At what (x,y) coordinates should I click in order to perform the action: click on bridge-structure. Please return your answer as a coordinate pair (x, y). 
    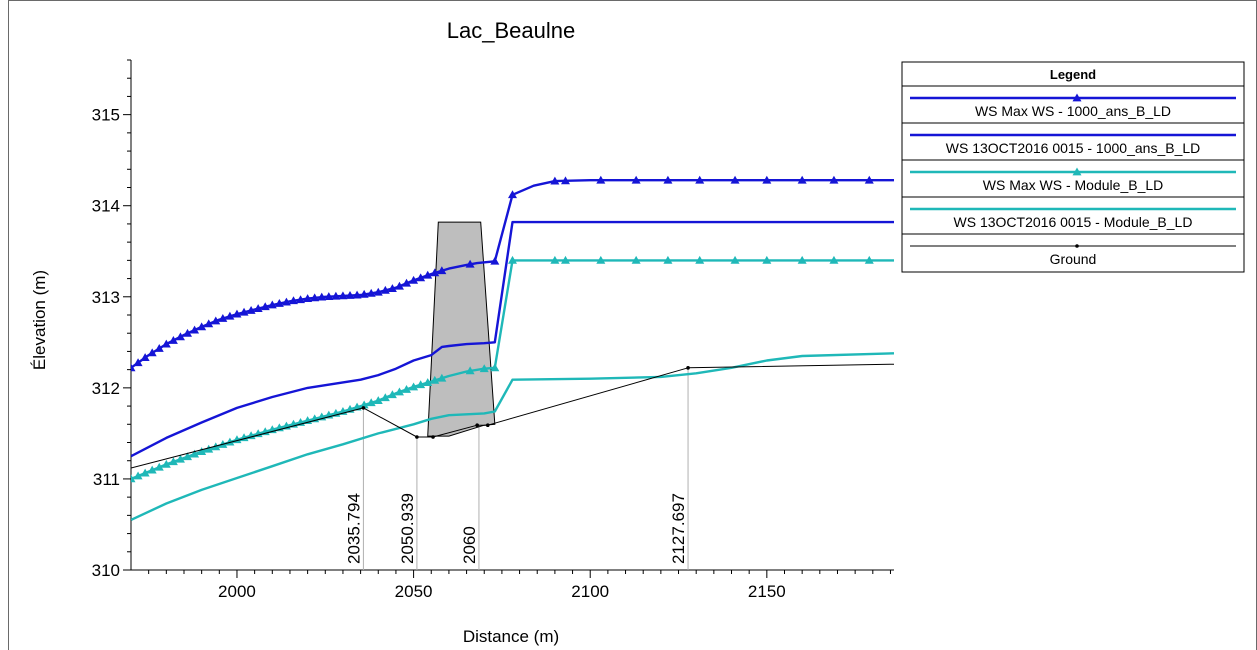
    Looking at the image, I should click on (461, 329).